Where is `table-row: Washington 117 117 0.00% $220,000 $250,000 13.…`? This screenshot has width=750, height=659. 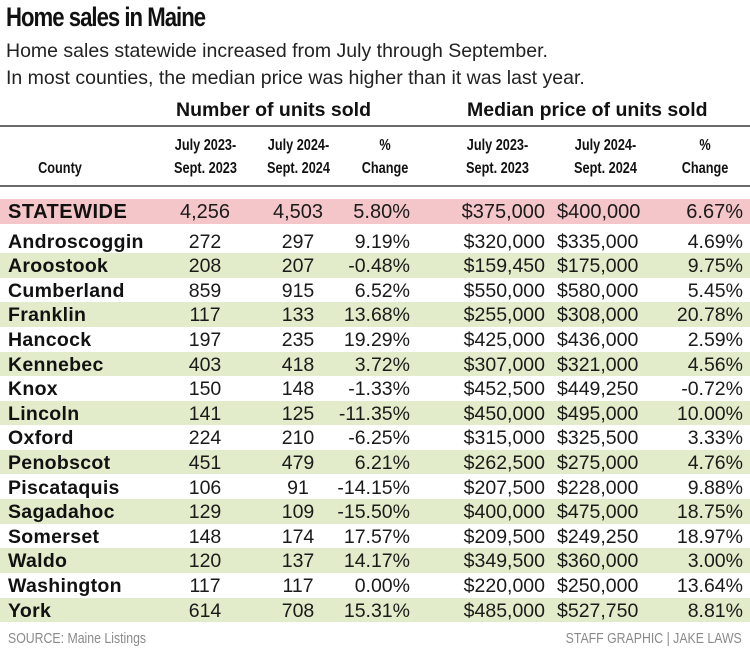
table-row: Washington 117 117 0.00% $220,000 $250,000 13.… is located at coordinates (375, 585).